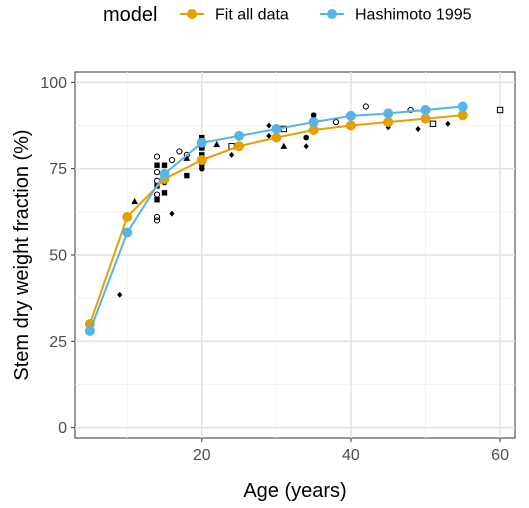 This screenshot has width=529, height=508. What do you see at coordinates (58, 256) in the screenshot?
I see `y-tick-label: 50` at bounding box center [58, 256].